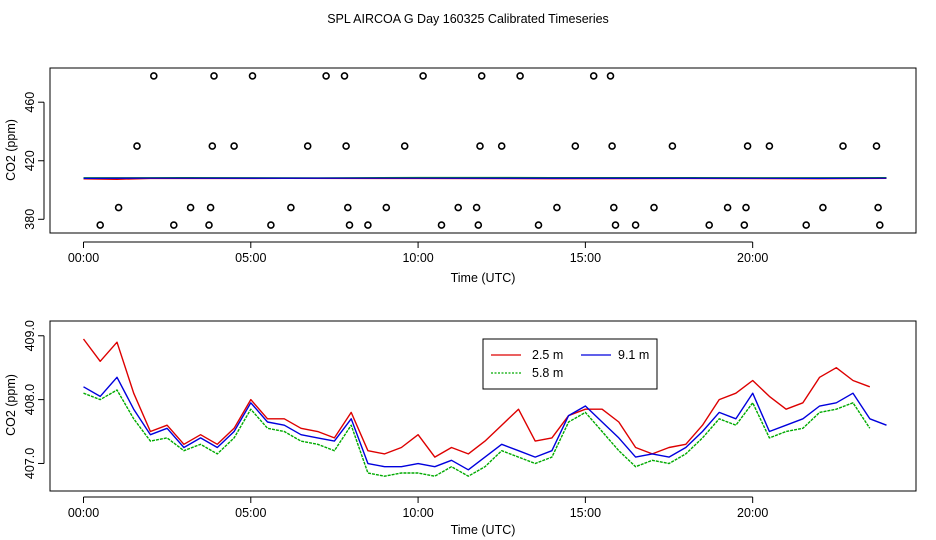 Image resolution: width=936 pixels, height=540 pixels. What do you see at coordinates (477, 433) in the screenshot?
I see `series-line-5-8-m` at bounding box center [477, 433].